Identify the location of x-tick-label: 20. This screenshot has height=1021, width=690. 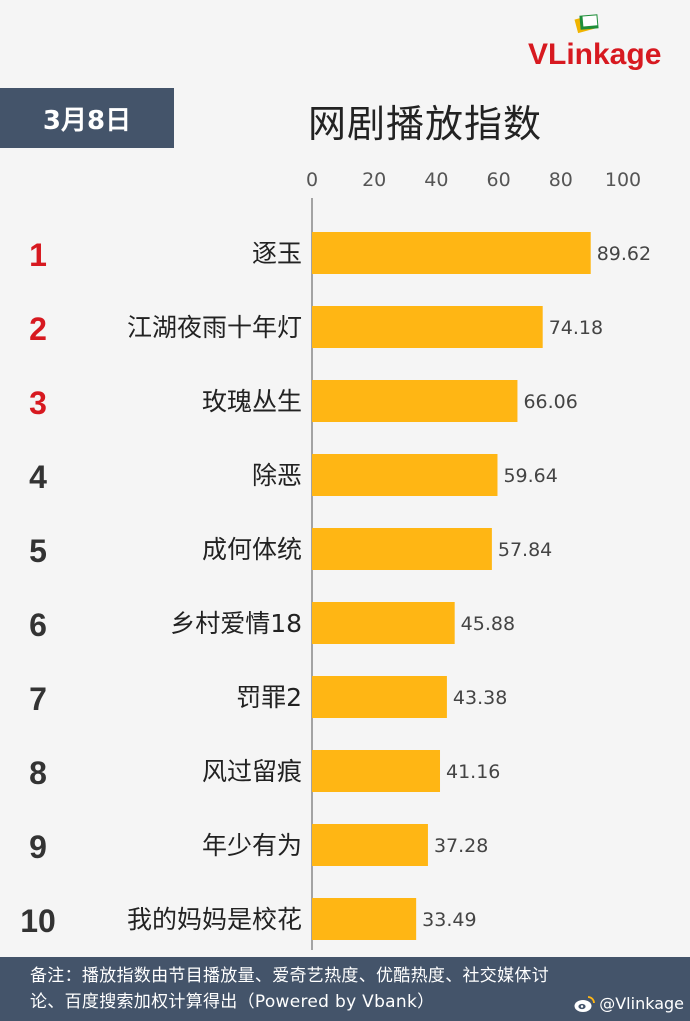
(374, 180).